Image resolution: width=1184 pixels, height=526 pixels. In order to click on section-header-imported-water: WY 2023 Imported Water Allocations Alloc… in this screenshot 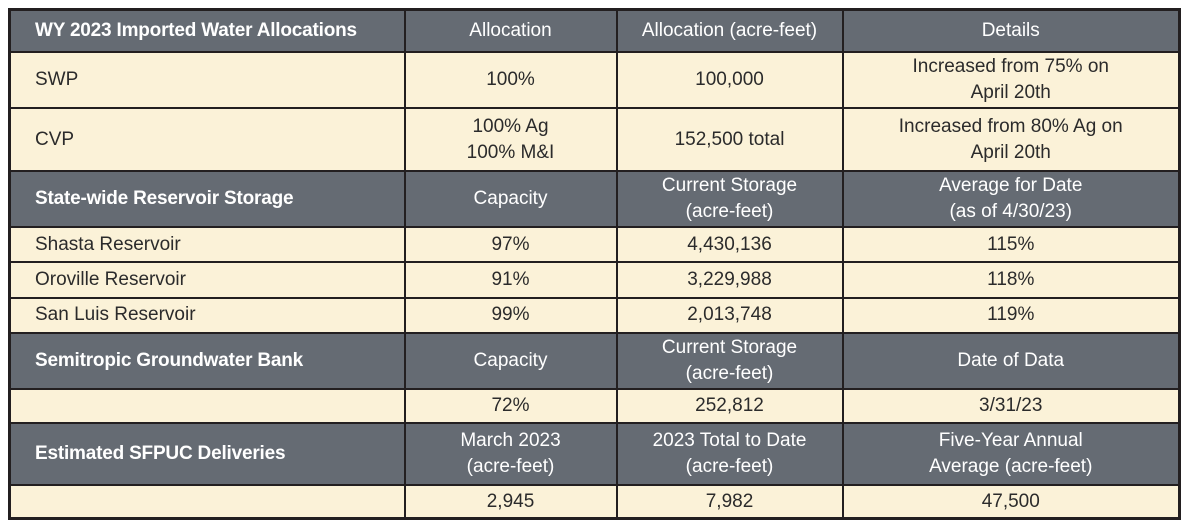, I will do `click(594, 30)`.